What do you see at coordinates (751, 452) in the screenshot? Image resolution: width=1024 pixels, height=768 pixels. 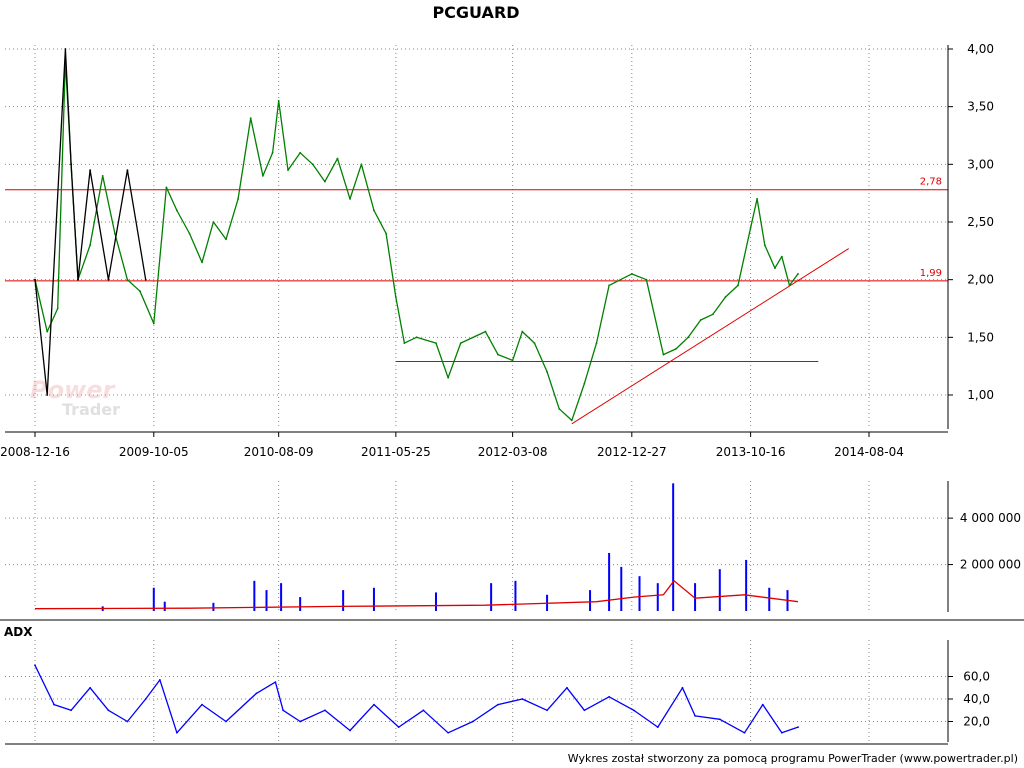 I see `price-x-tick-label: 2013-10-16` at bounding box center [751, 452].